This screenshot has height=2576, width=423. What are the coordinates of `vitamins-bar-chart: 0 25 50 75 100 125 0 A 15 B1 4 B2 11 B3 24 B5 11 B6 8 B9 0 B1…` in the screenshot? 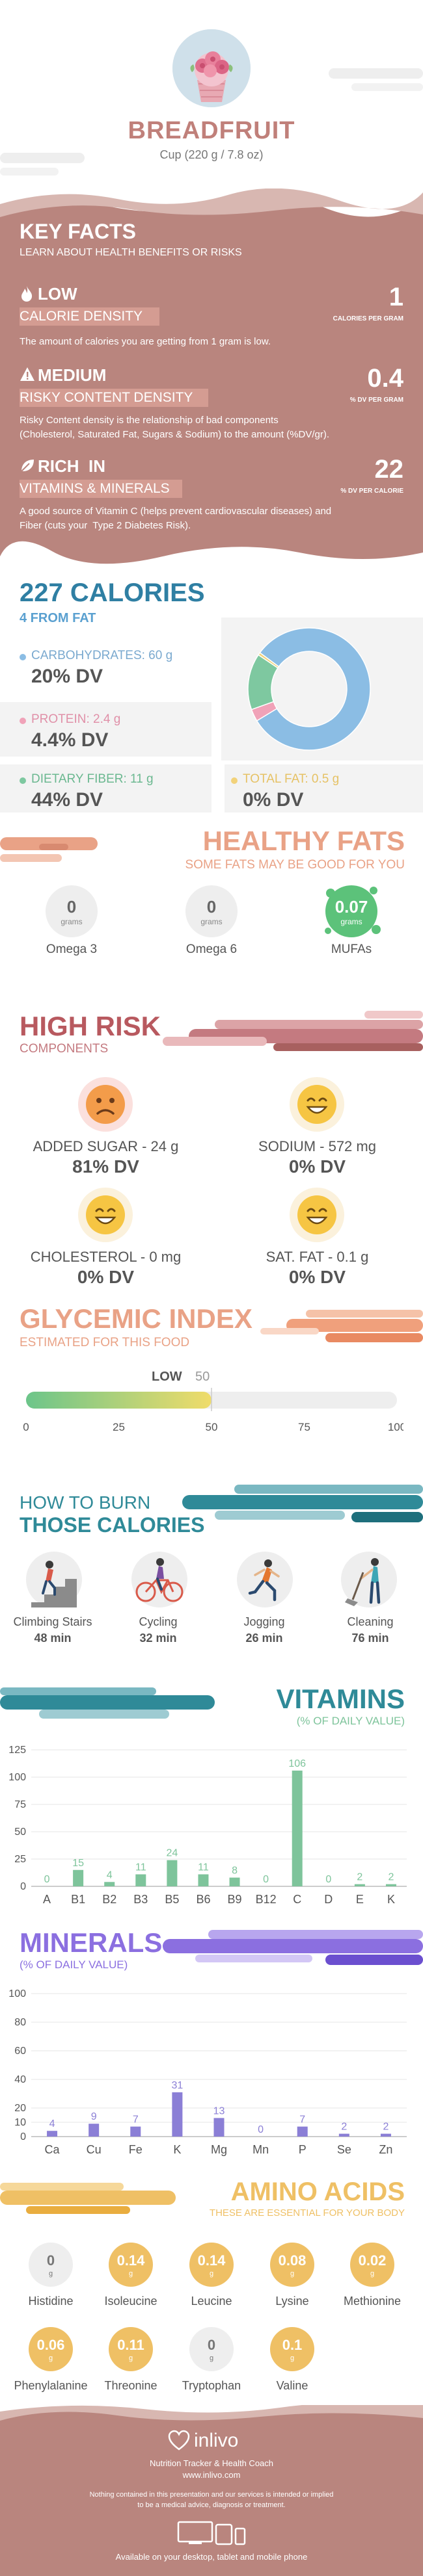 It's located at (207, 1825).